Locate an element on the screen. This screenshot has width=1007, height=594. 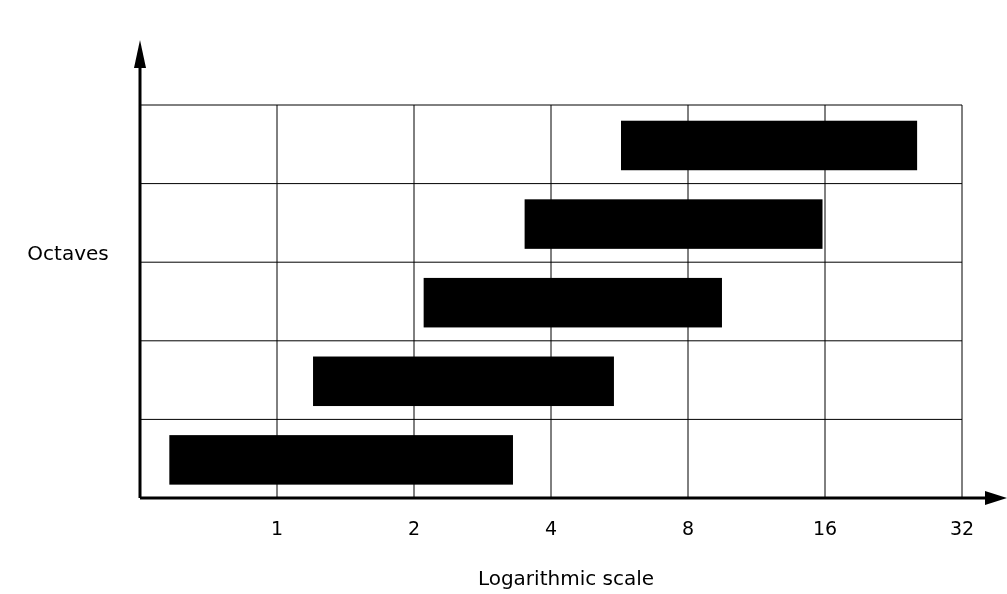
x-tick-label: 2 is located at coordinates (414, 528).